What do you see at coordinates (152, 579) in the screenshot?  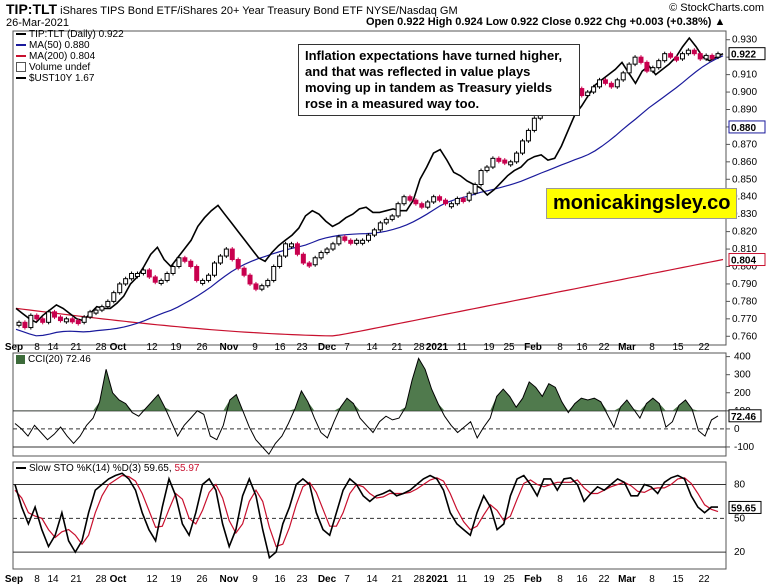 I see `x-axis-label-bottom: 12` at bounding box center [152, 579].